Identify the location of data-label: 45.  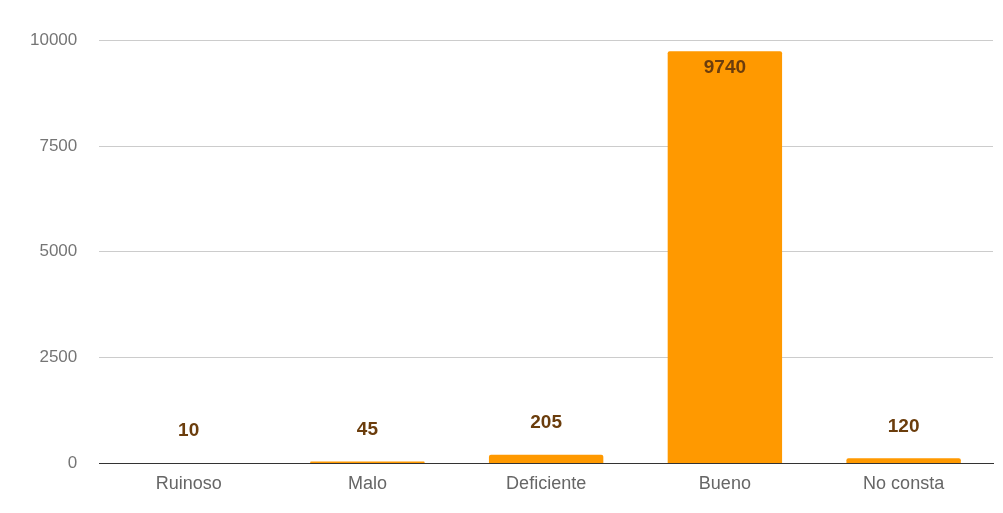
(367, 428).